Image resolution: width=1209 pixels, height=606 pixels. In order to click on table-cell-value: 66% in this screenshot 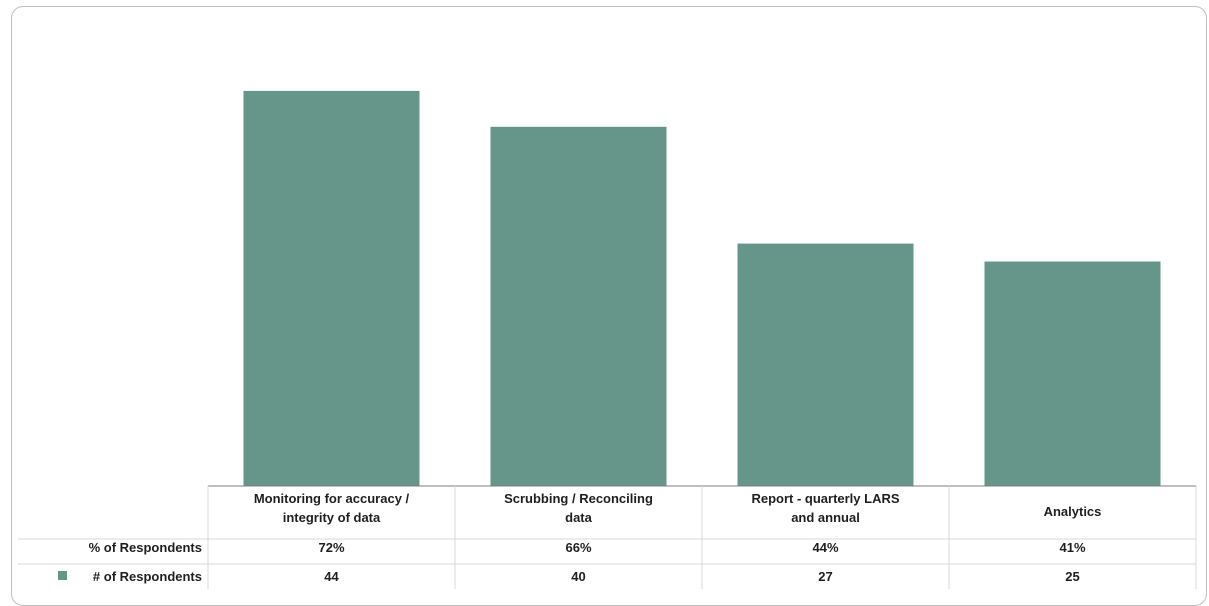, I will do `click(578, 547)`.